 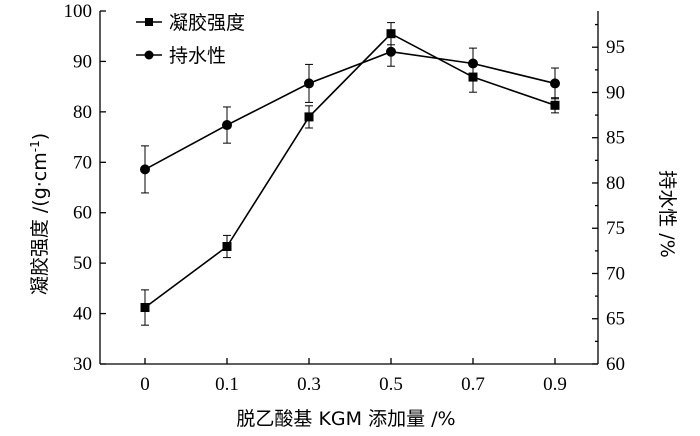 I want to click on left-tick-label: 90, so click(x=82, y=61).